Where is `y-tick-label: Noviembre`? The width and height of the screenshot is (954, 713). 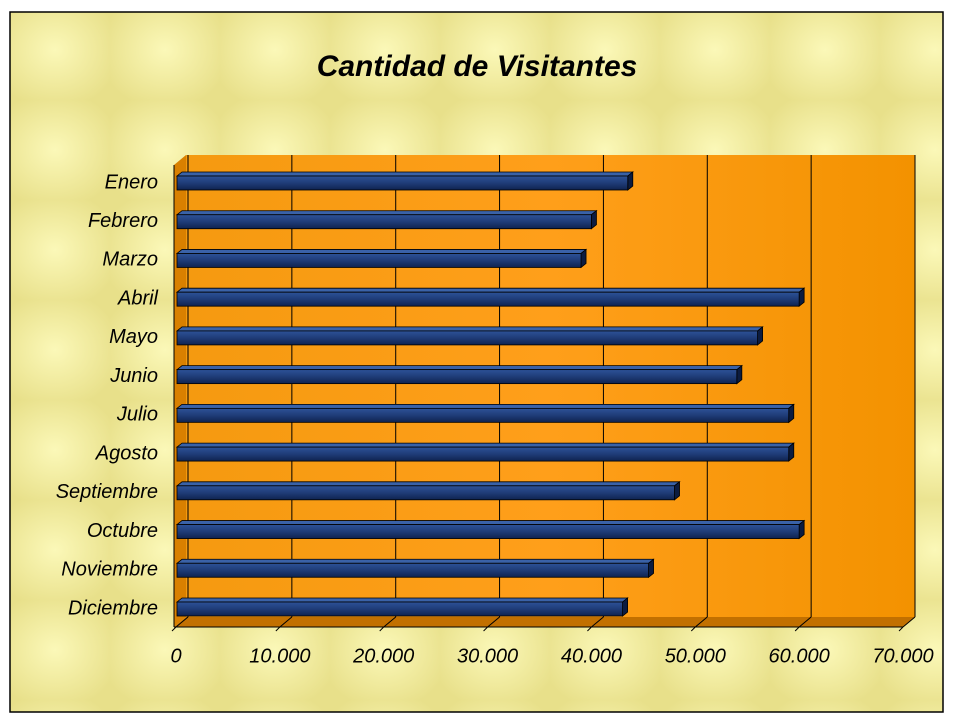
y-tick-label: Noviembre is located at coordinates (109, 570).